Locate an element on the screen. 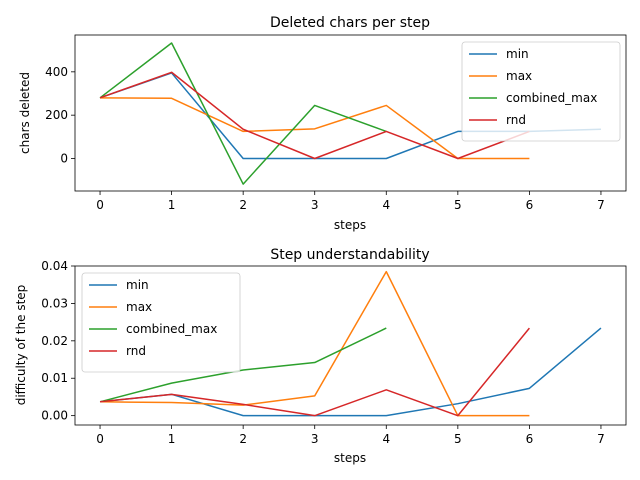  series-line-min is located at coordinates (350, 372).